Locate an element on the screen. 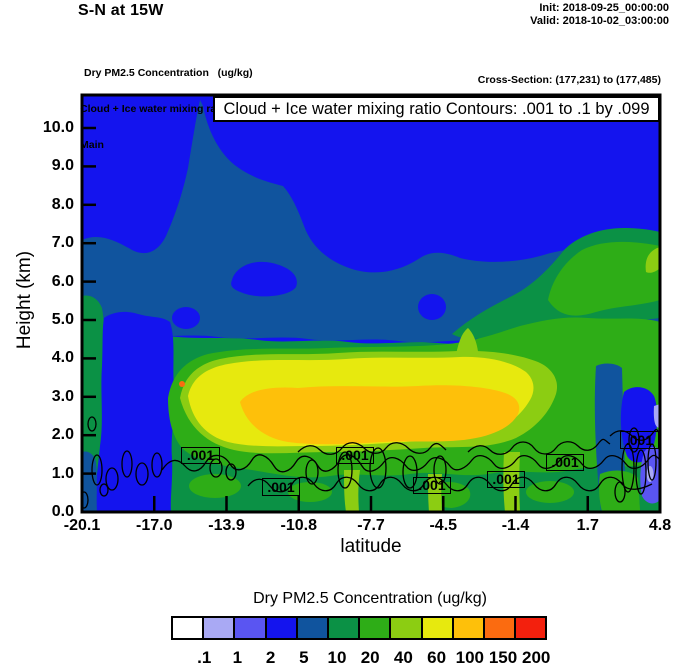 This screenshot has width=674, height=668. colorbar-tick-label: 40 is located at coordinates (403, 657).